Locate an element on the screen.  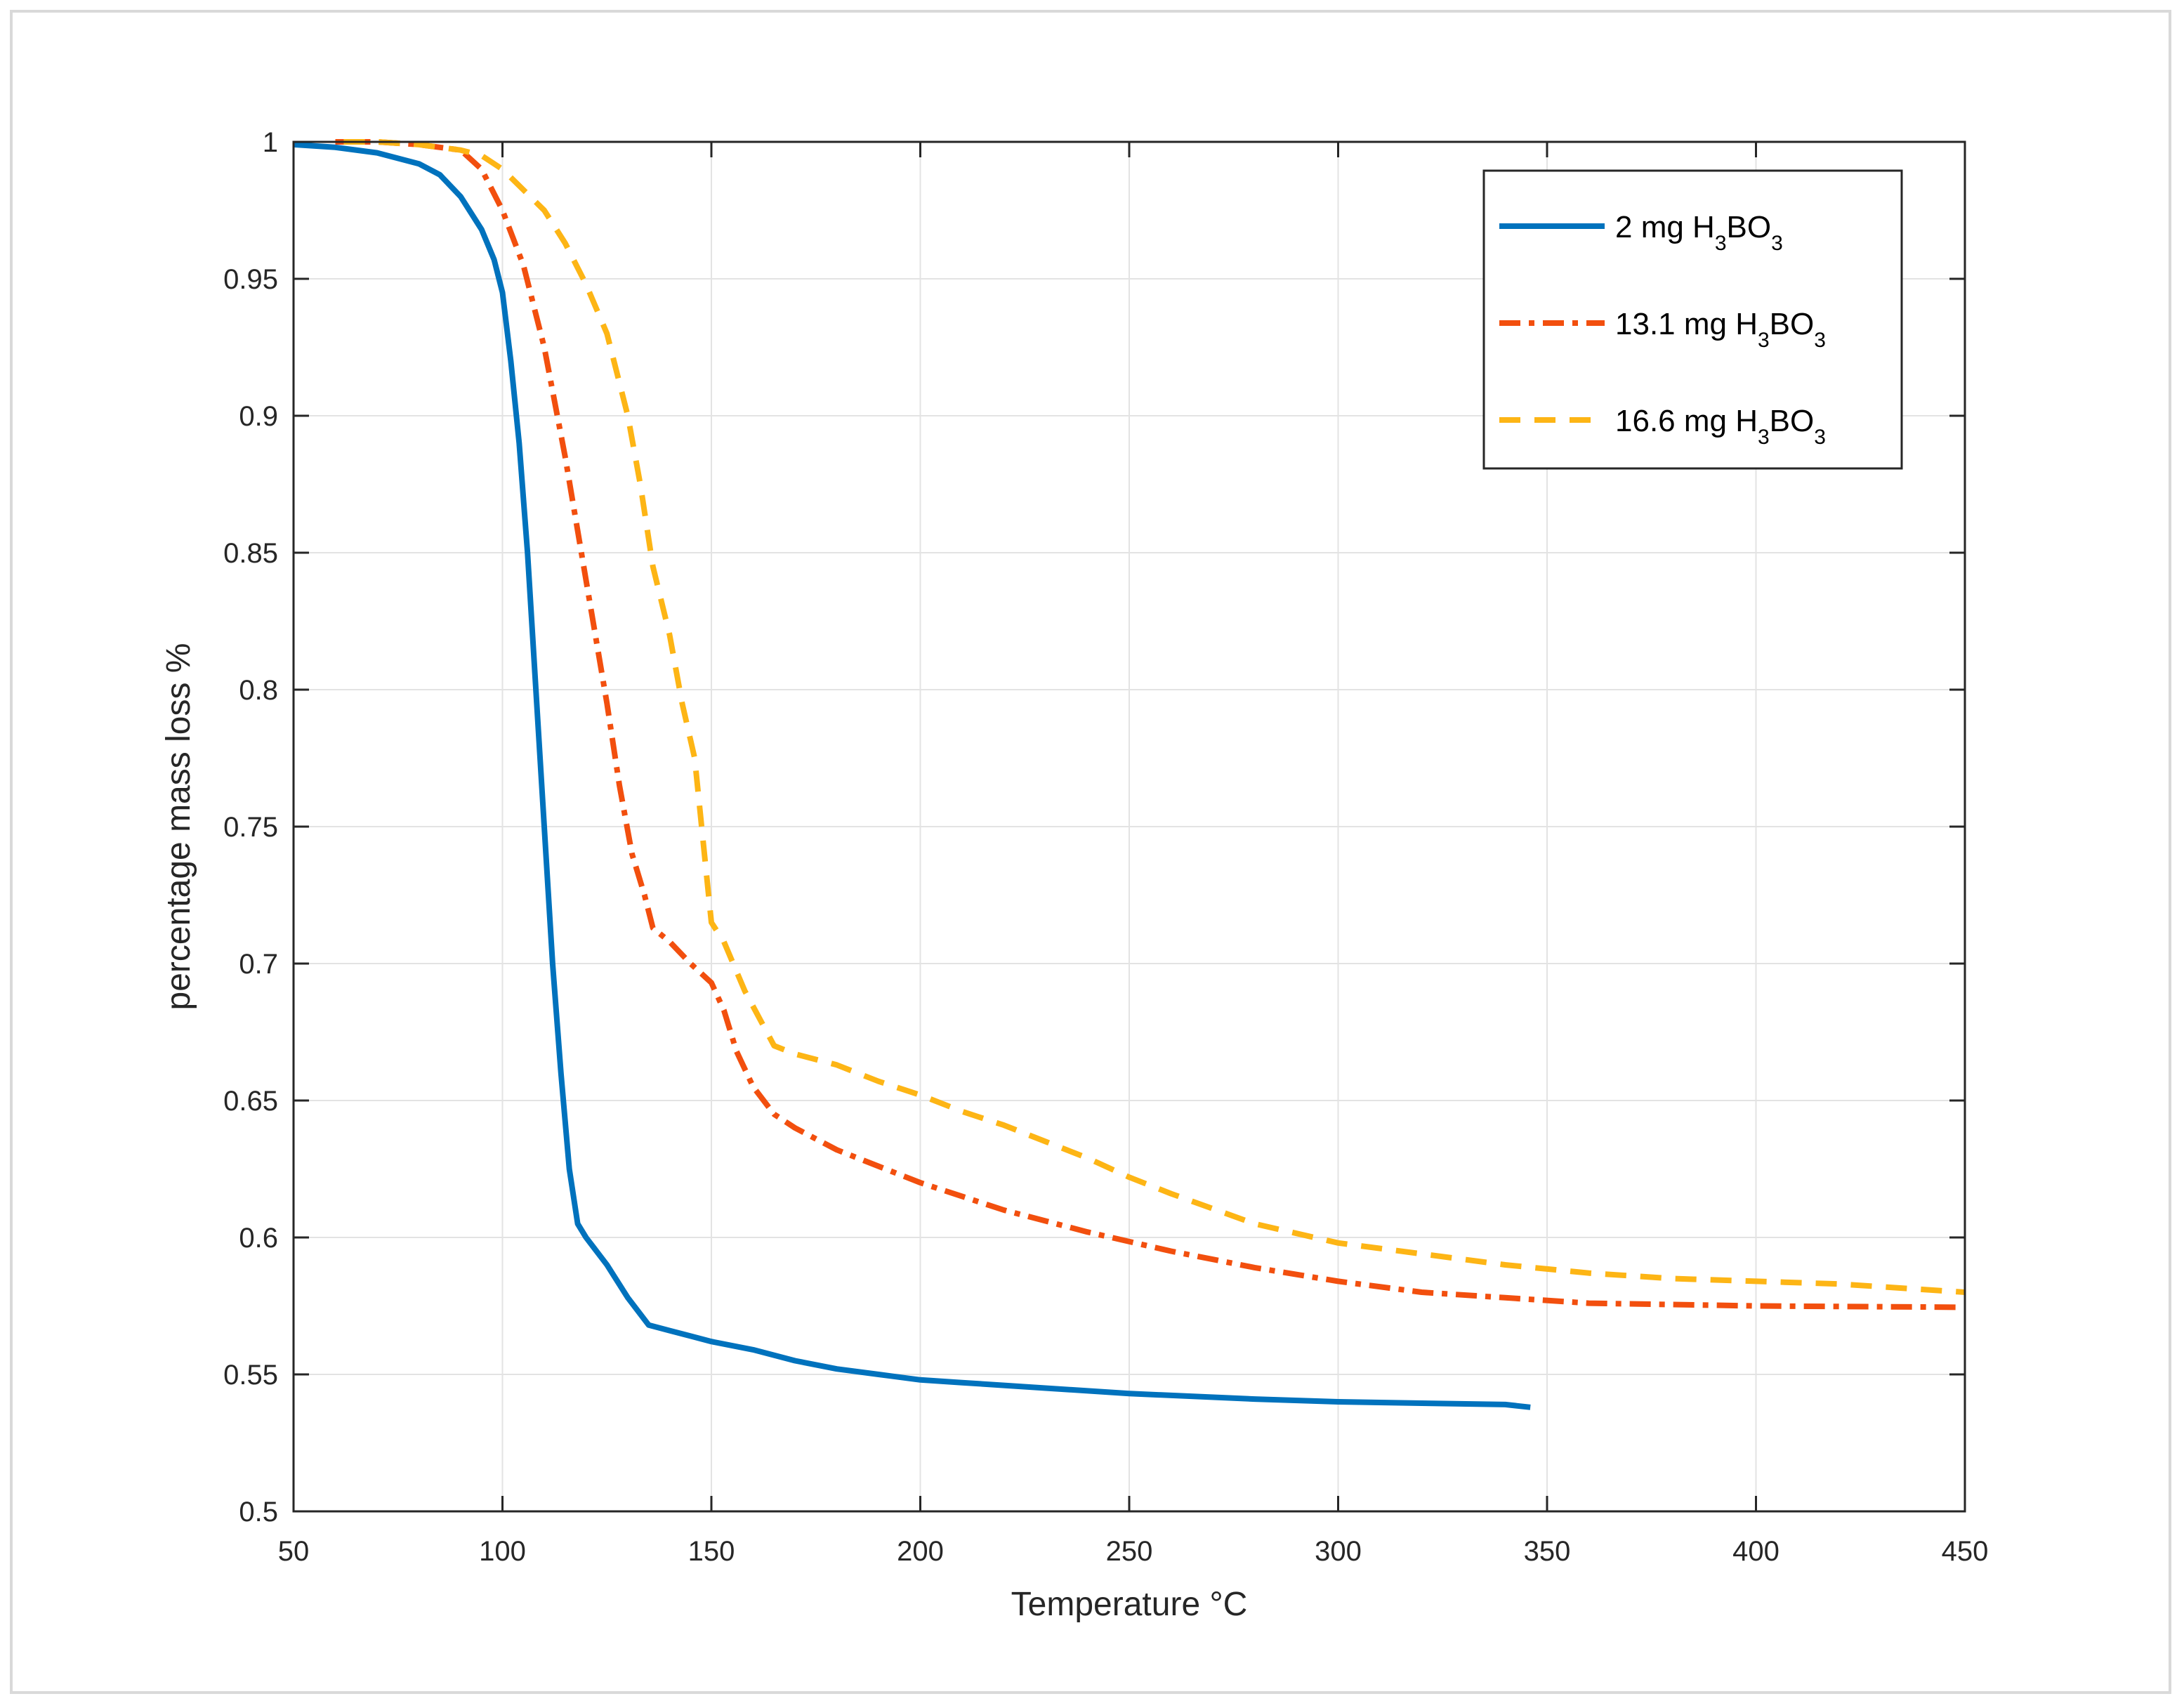
y-tick-label: 0.5 is located at coordinates (258, 1512).